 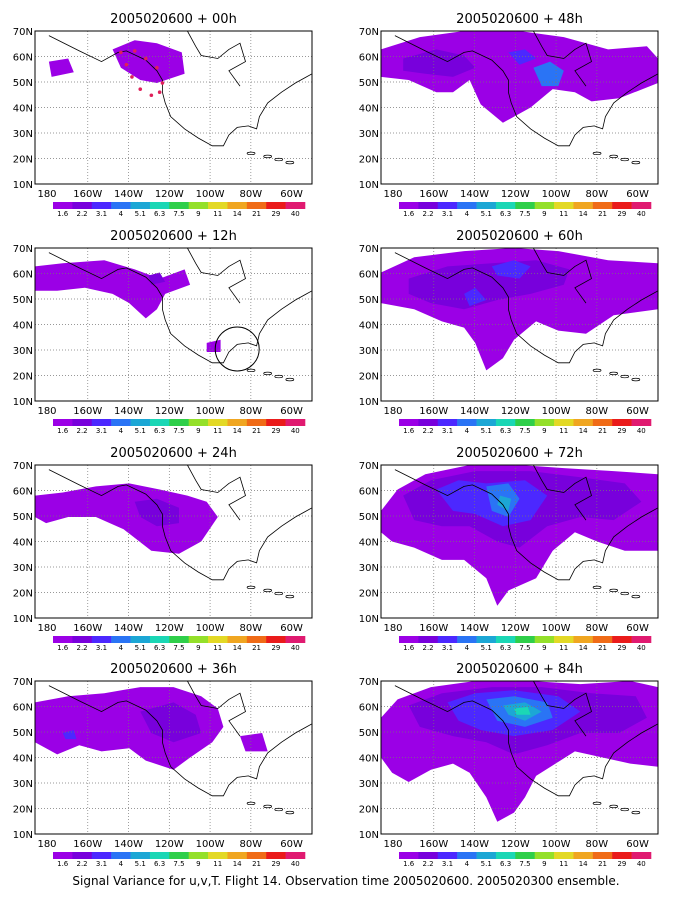 I want to click on panel-title: 2005020600 + 60h, so click(x=519, y=236).